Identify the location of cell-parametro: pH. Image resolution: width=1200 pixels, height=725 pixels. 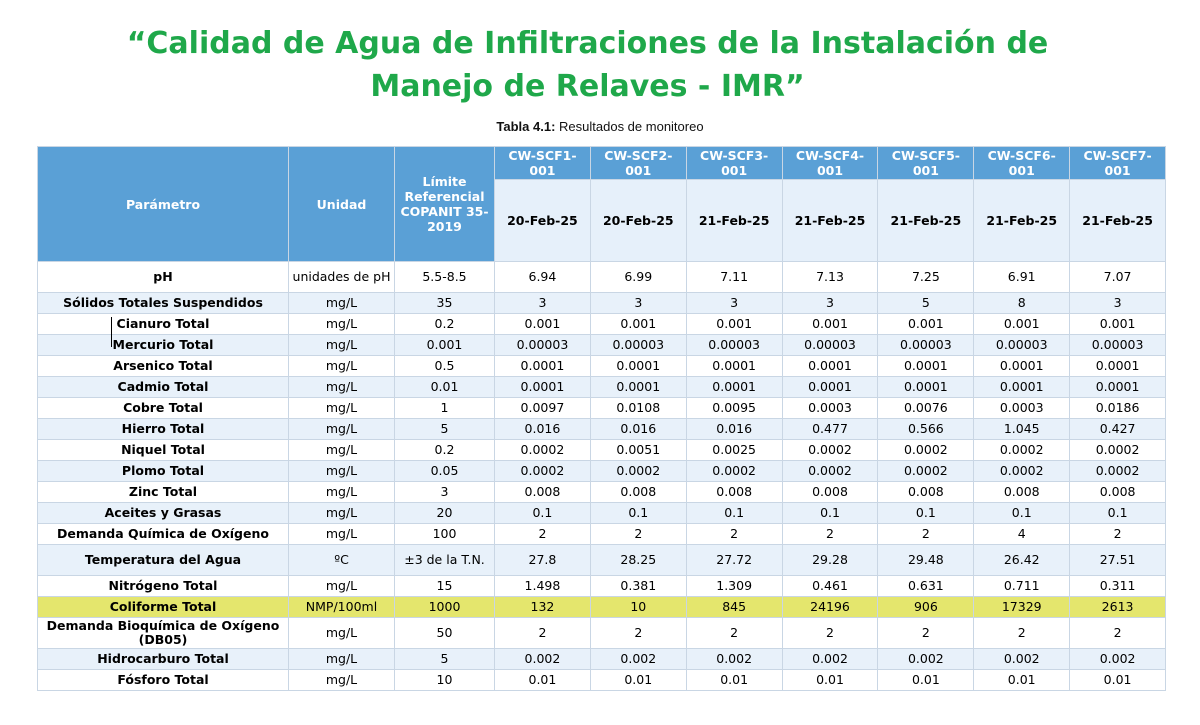
(163, 277).